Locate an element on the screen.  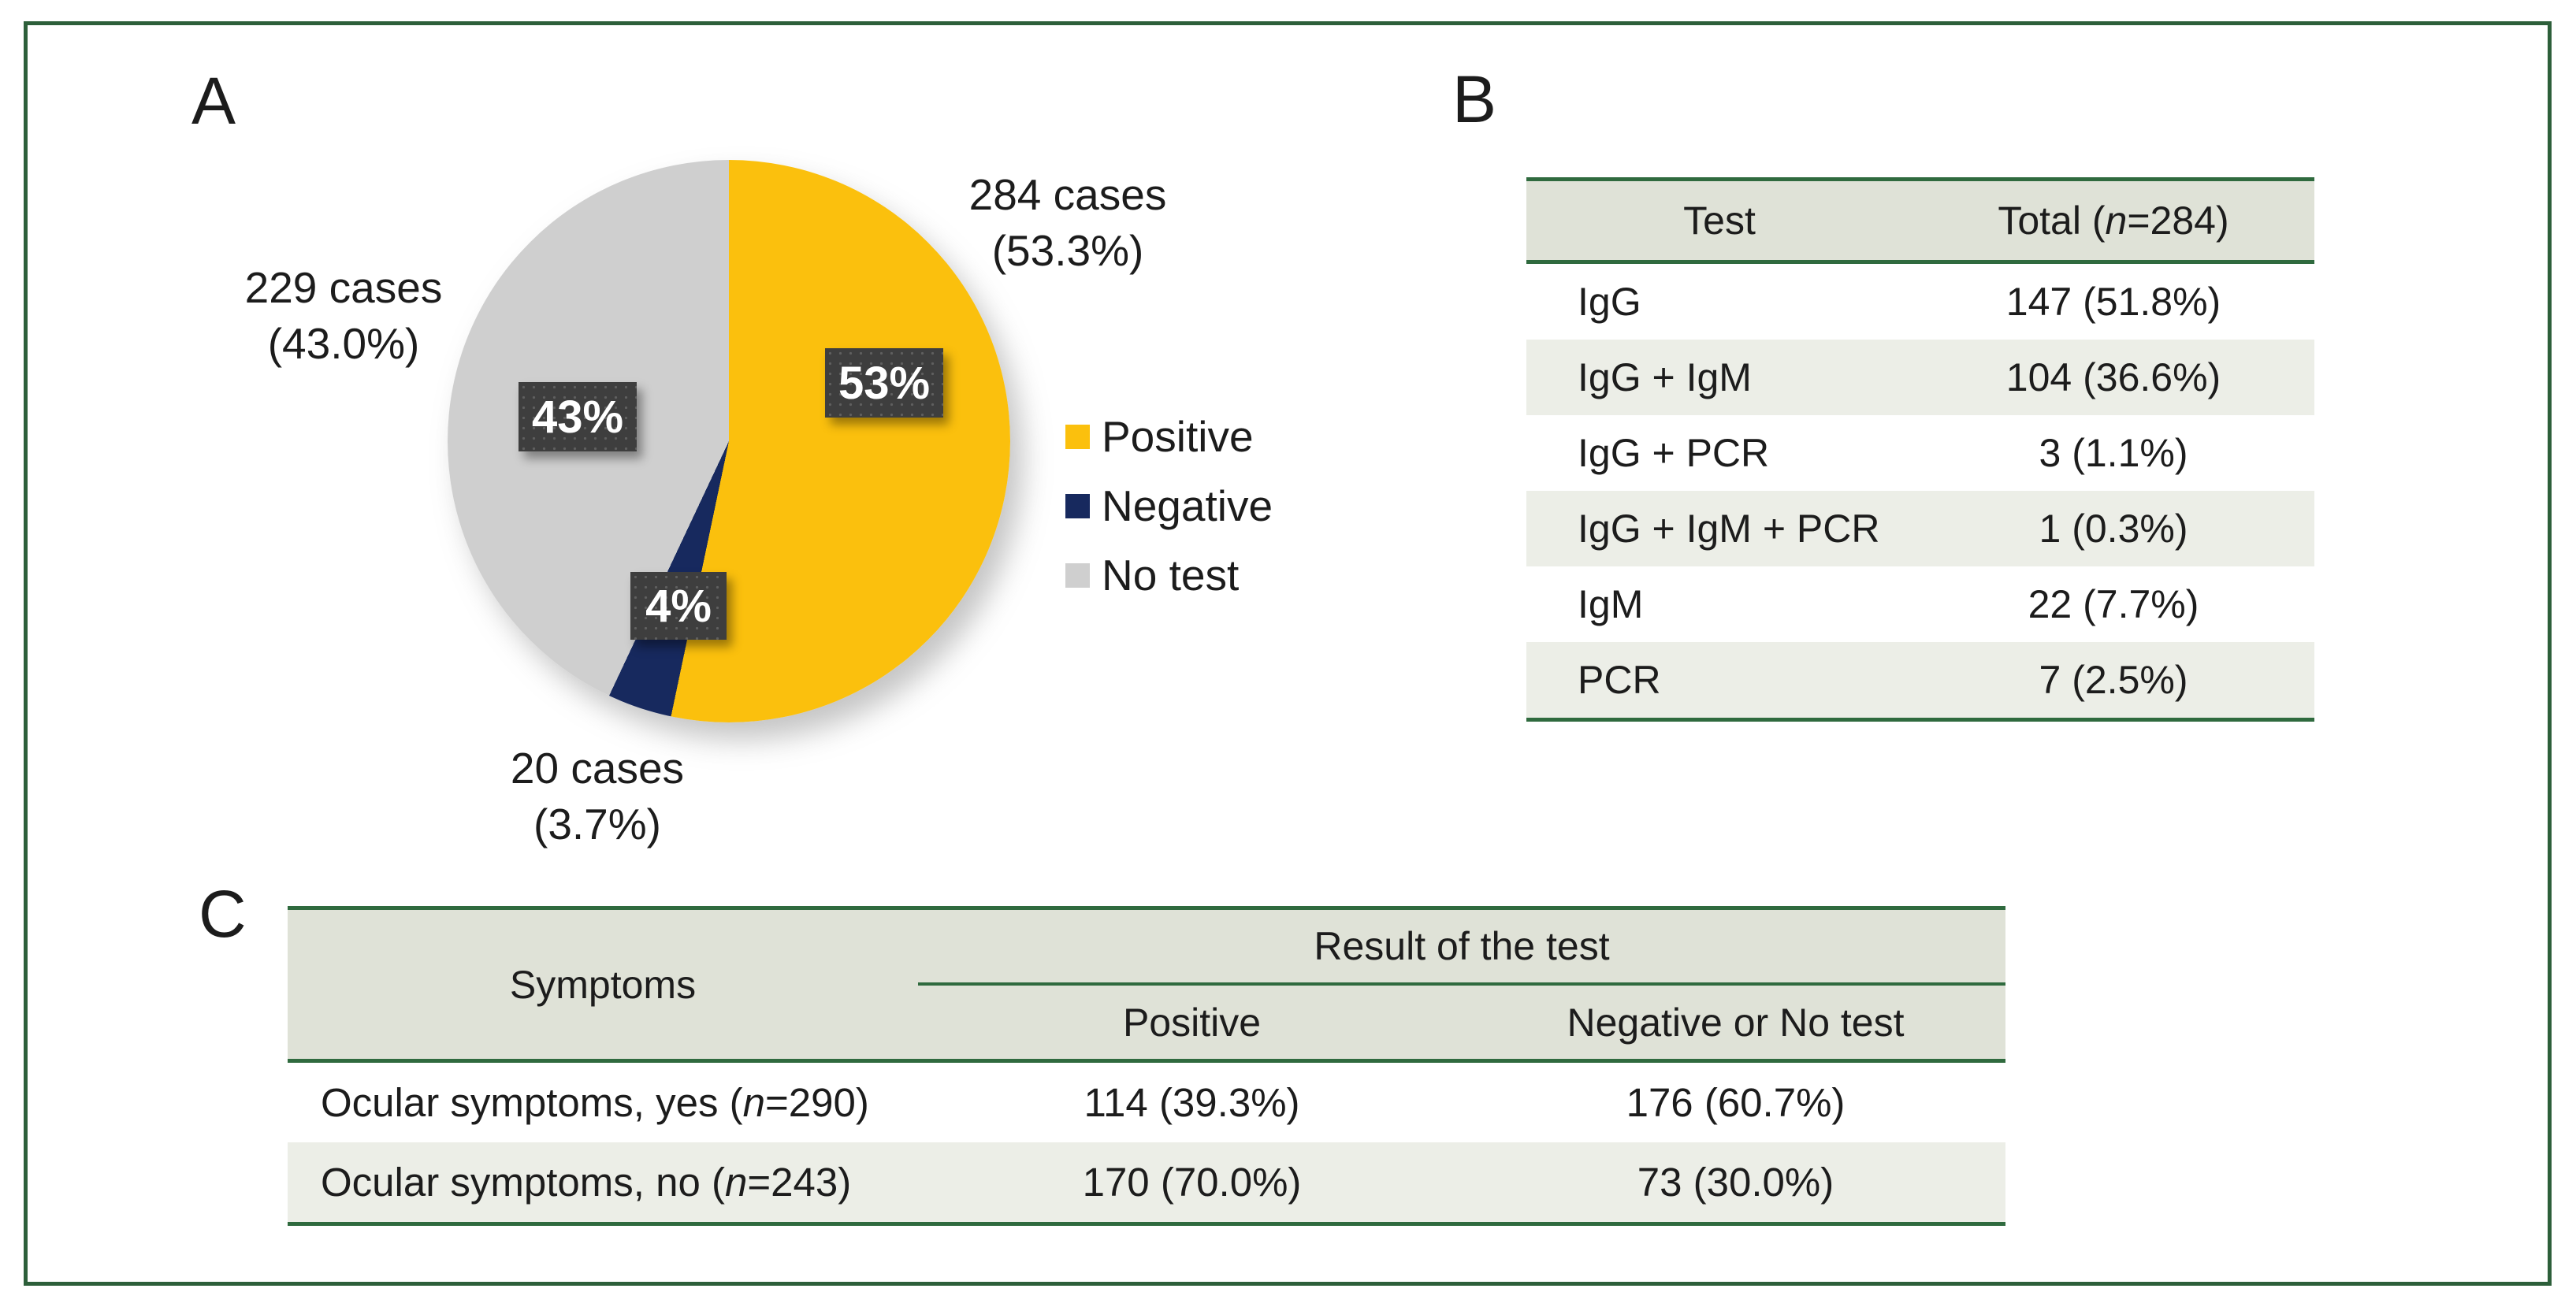
symptom-row-label: Ocular symptoms, no (n=243) is located at coordinates (586, 1182).